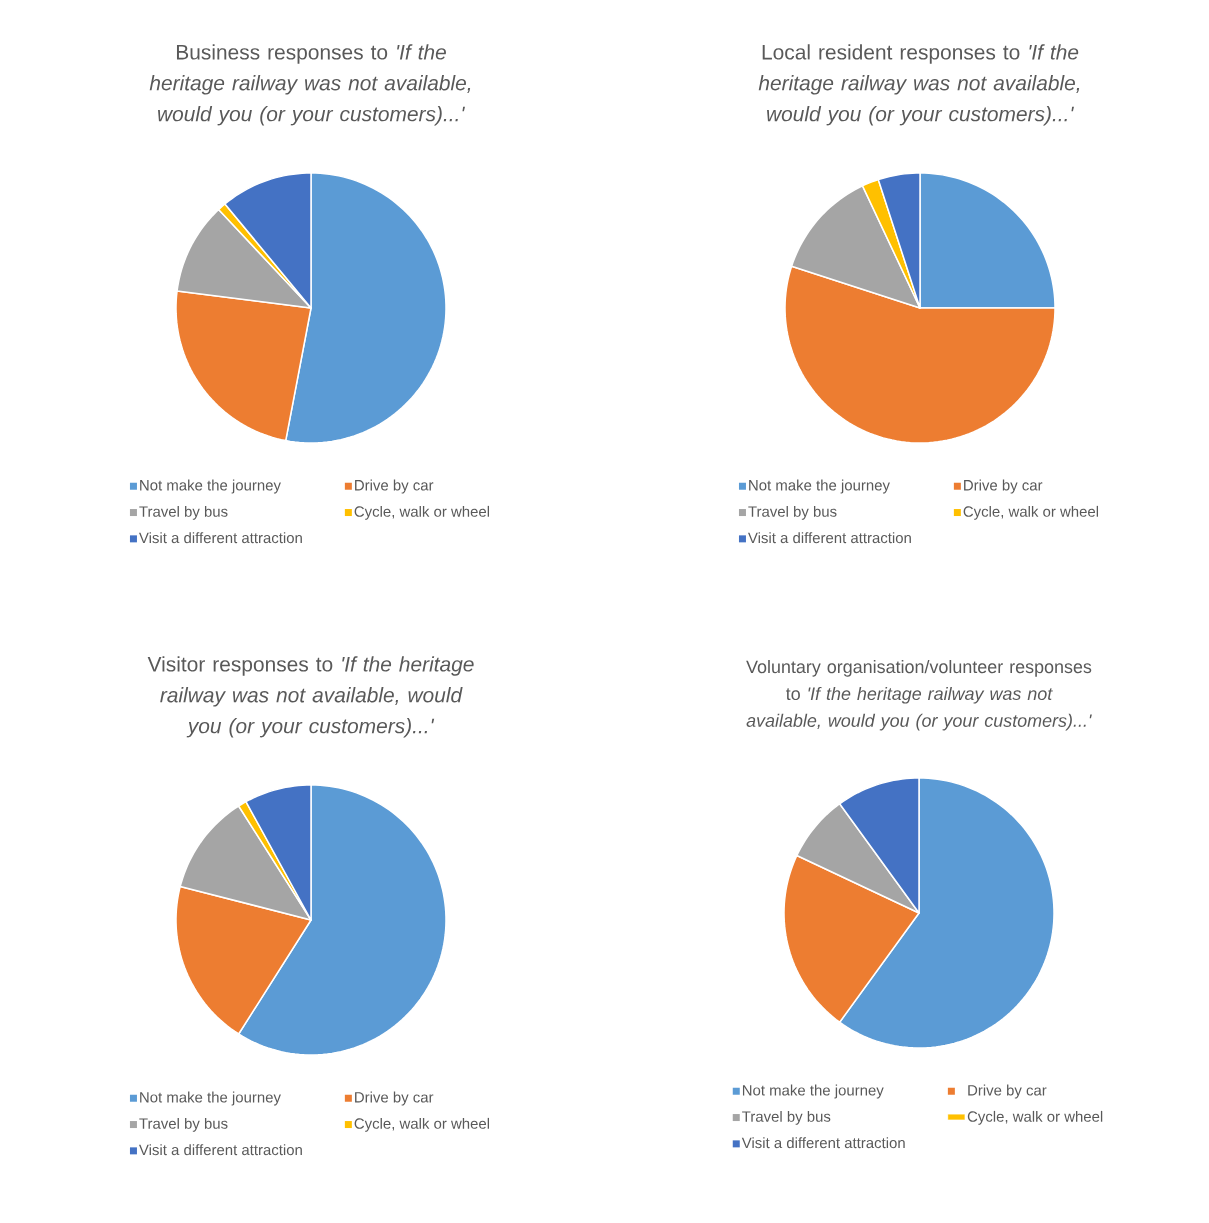 The height and width of the screenshot is (1223, 1209). I want to click on chart-title: Business responses to 'If the heritage railway was not available, would you (or your customers)...', so click(310, 85).